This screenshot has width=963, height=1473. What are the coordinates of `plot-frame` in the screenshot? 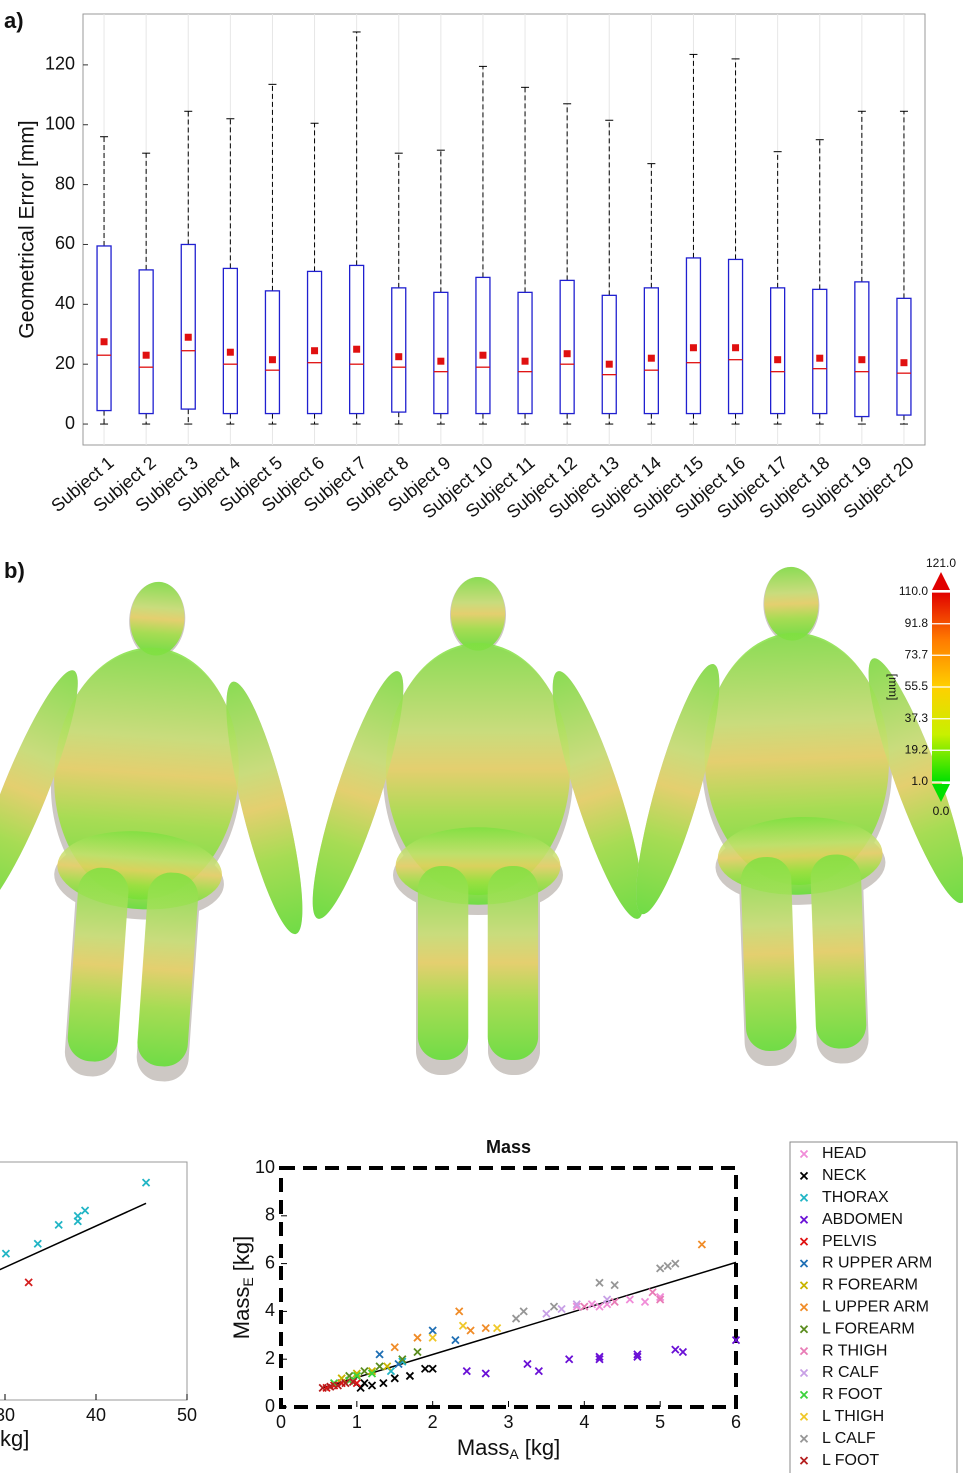 It's located at (508, 1287).